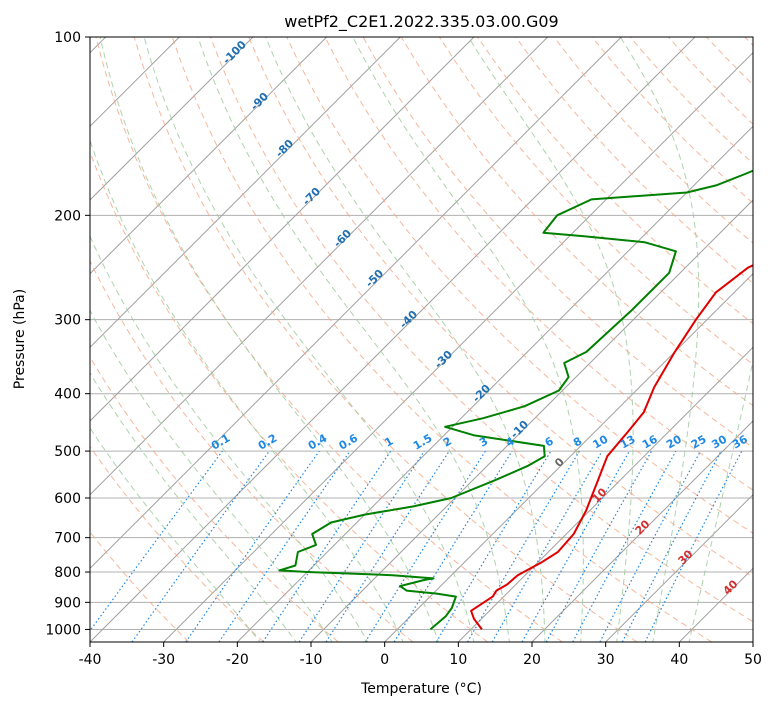 Image resolution: width=775 pixels, height=708 pixels. I want to click on theta-label: -80, so click(284, 148).